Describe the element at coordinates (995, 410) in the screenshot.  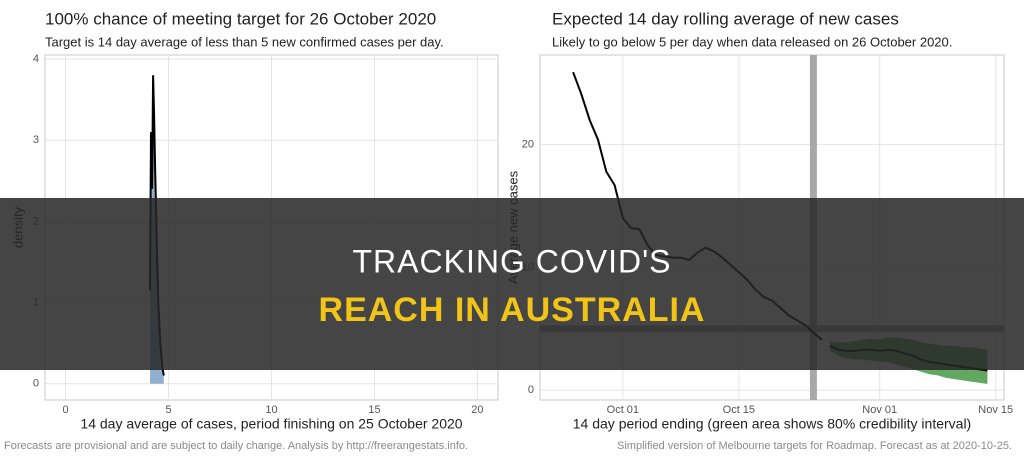
I see `x-tick-label: Nov 15` at that location.